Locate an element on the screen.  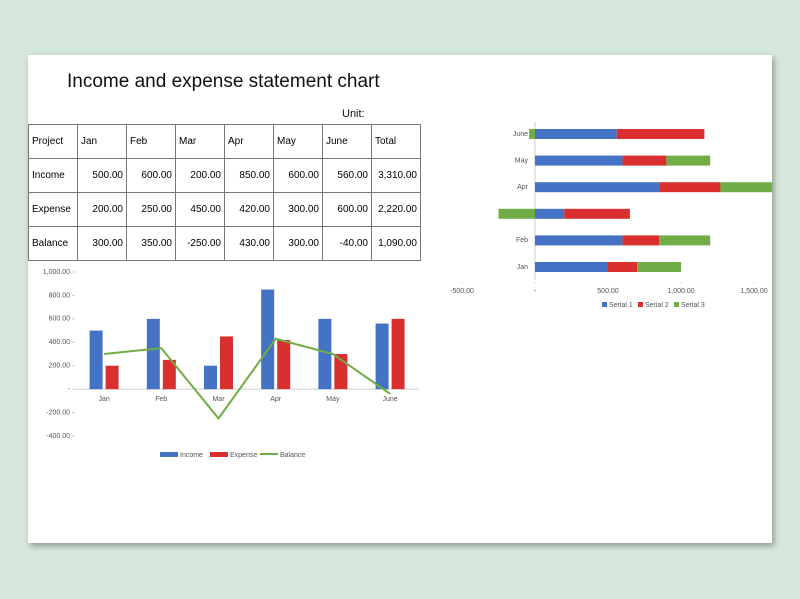
y-tick-label: 1,000.00 is located at coordinates (56, 272).